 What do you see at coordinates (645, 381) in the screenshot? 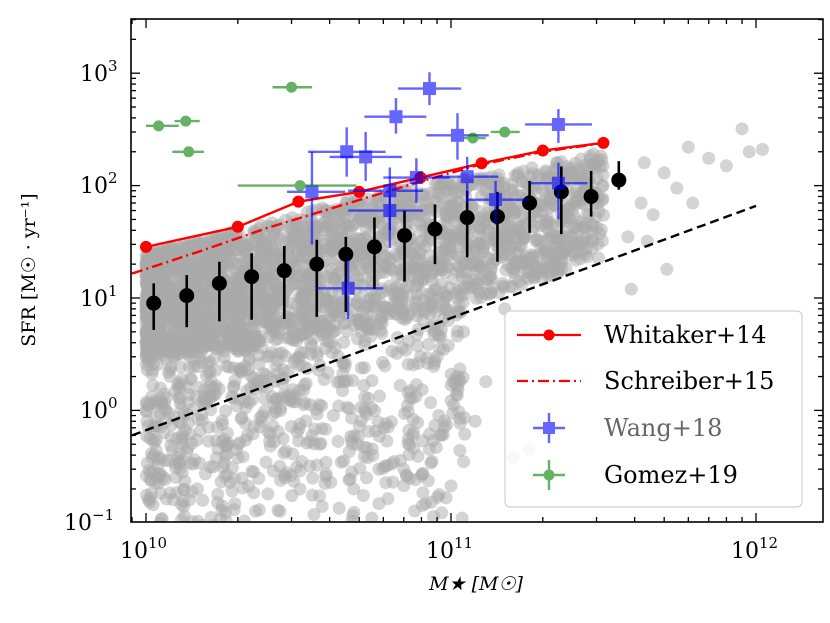
I see `legend-item-schreiber: Schreiber+15` at bounding box center [645, 381].